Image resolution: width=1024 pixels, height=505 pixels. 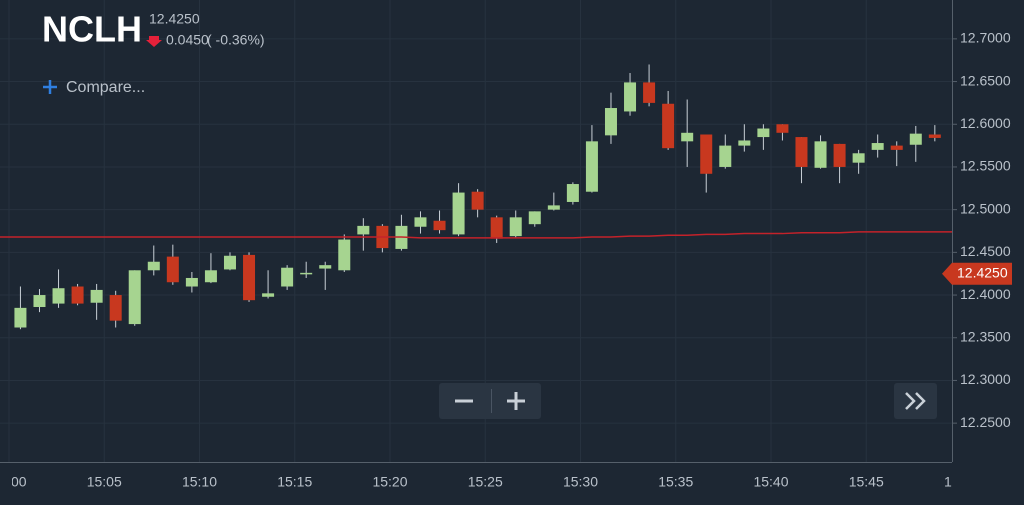 I want to click on zoom-in-button, so click(x=516, y=401).